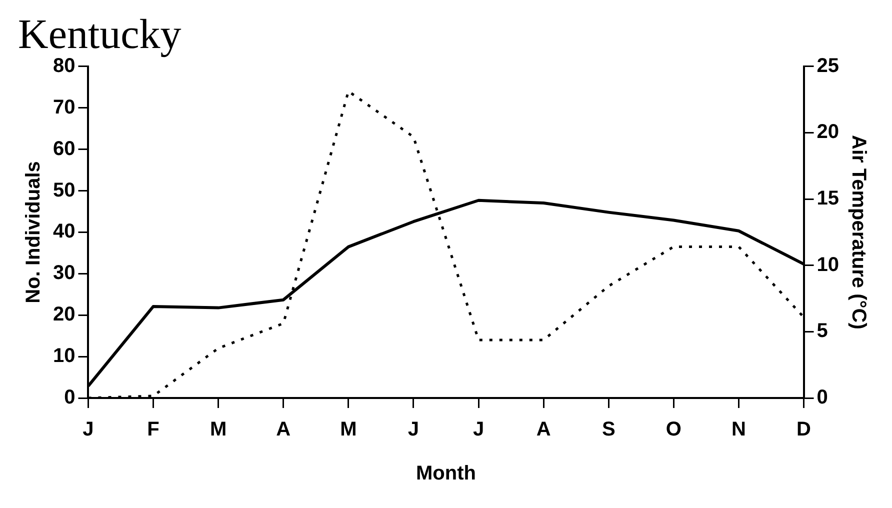 The height and width of the screenshot is (508, 892). What do you see at coordinates (64, 315) in the screenshot?
I see `y-tick-label: 20` at bounding box center [64, 315].